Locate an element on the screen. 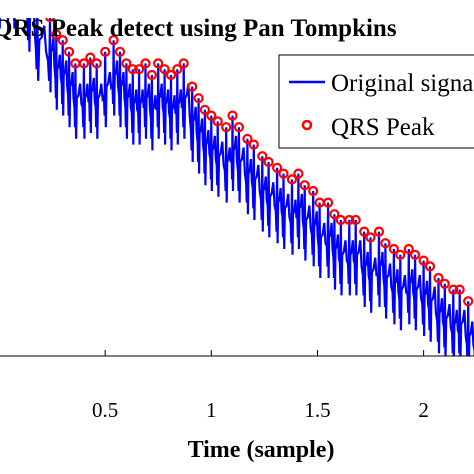  legend-marker-swatch is located at coordinates (307, 125).